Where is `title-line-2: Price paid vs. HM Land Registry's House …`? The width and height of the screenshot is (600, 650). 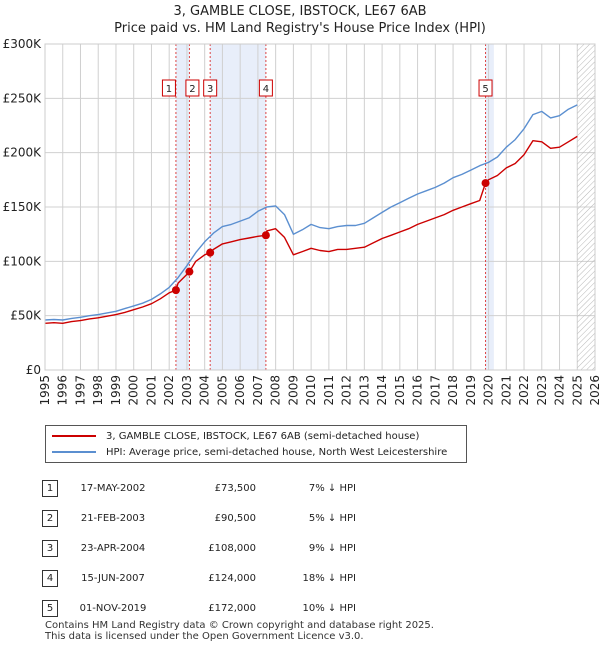
title-line-2: Price paid vs. HM Land Registry's House … is located at coordinates (300, 28).